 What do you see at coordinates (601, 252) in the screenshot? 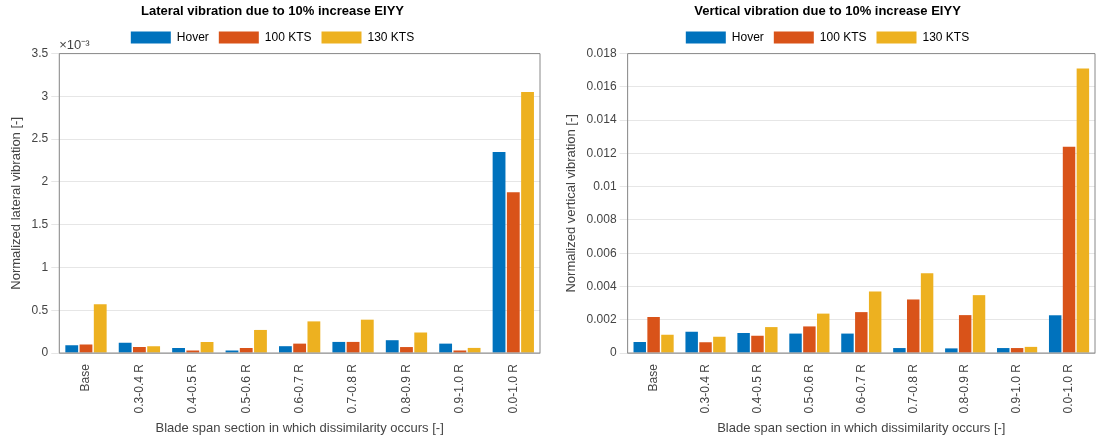
I see `y-tick-label: 0.006` at bounding box center [601, 252].